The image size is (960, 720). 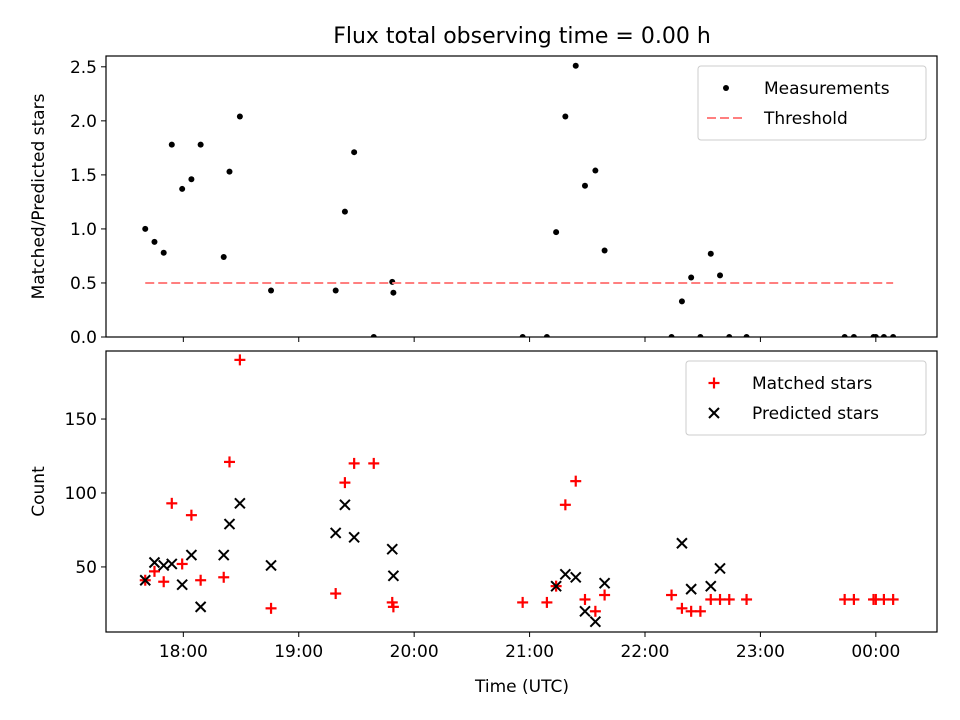 I want to click on ratio-panel-legend-label-measurements: Measurements, so click(x=827, y=89).